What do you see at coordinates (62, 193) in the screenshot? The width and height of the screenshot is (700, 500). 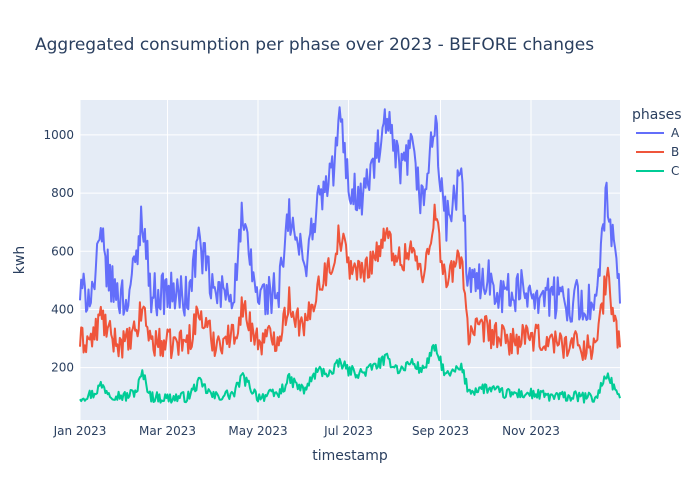 I see `y-tick-label: 800` at bounding box center [62, 193].